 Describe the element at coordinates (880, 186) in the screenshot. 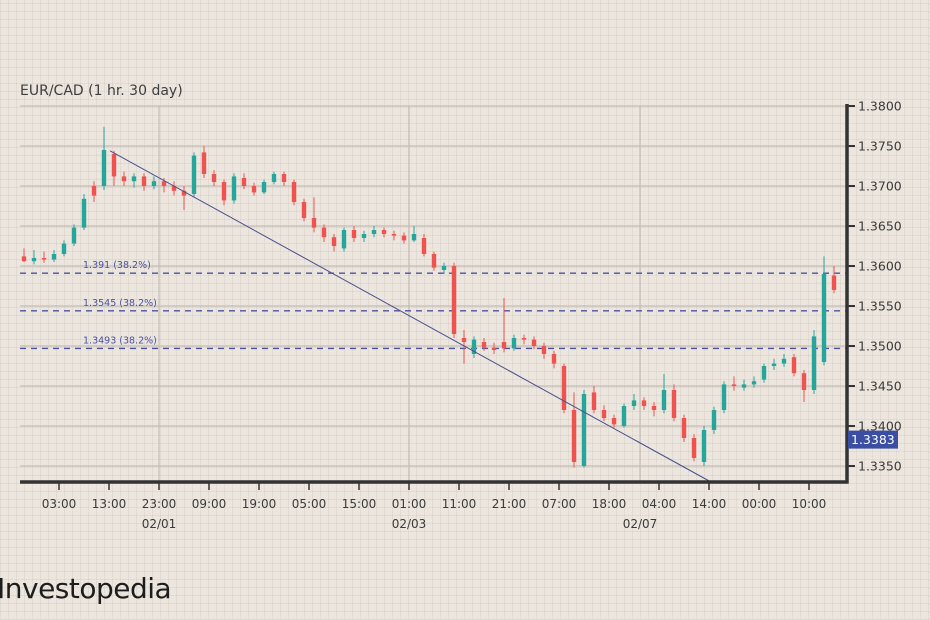

I see `y-tick-label: 1.3700` at that location.